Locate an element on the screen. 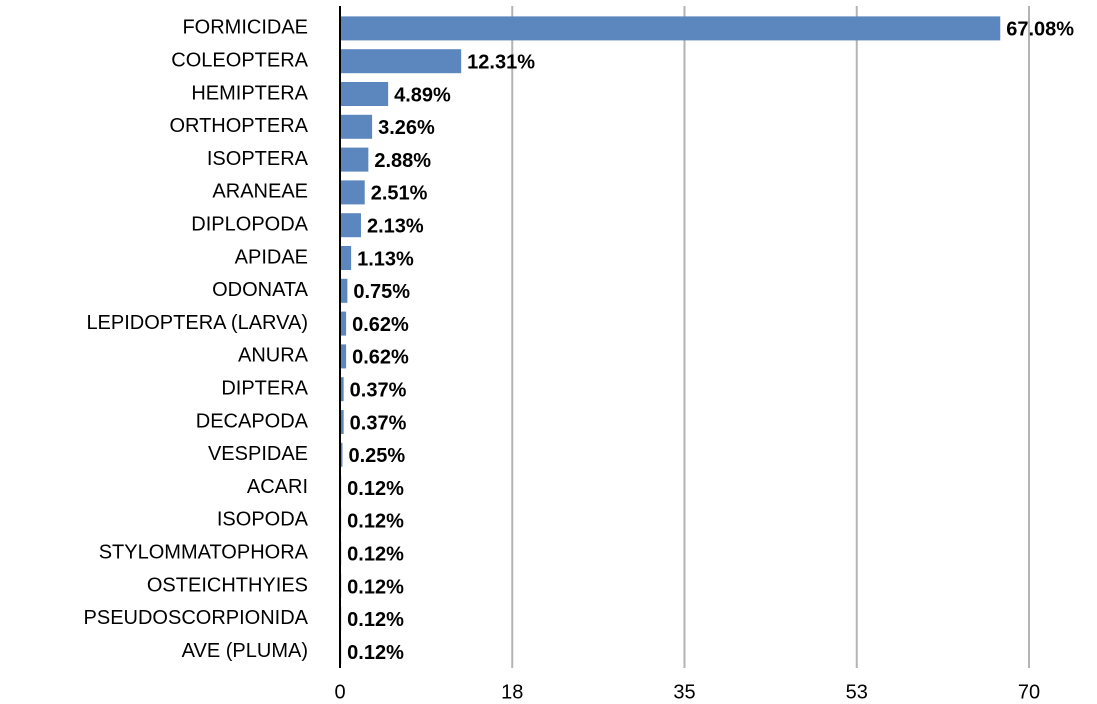 This screenshot has width=1097, height=704. value-label: 2.51% is located at coordinates (399, 194).